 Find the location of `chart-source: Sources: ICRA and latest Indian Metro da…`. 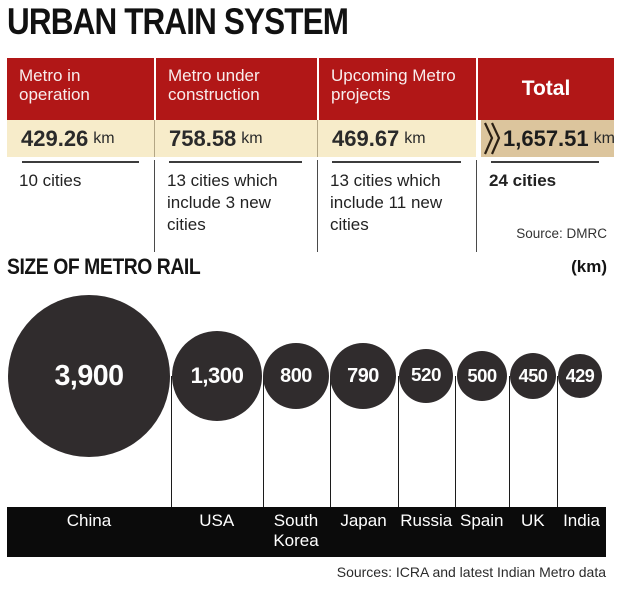

chart-source: Sources: ICRA and latest Indian Metro da… is located at coordinates (471, 572).